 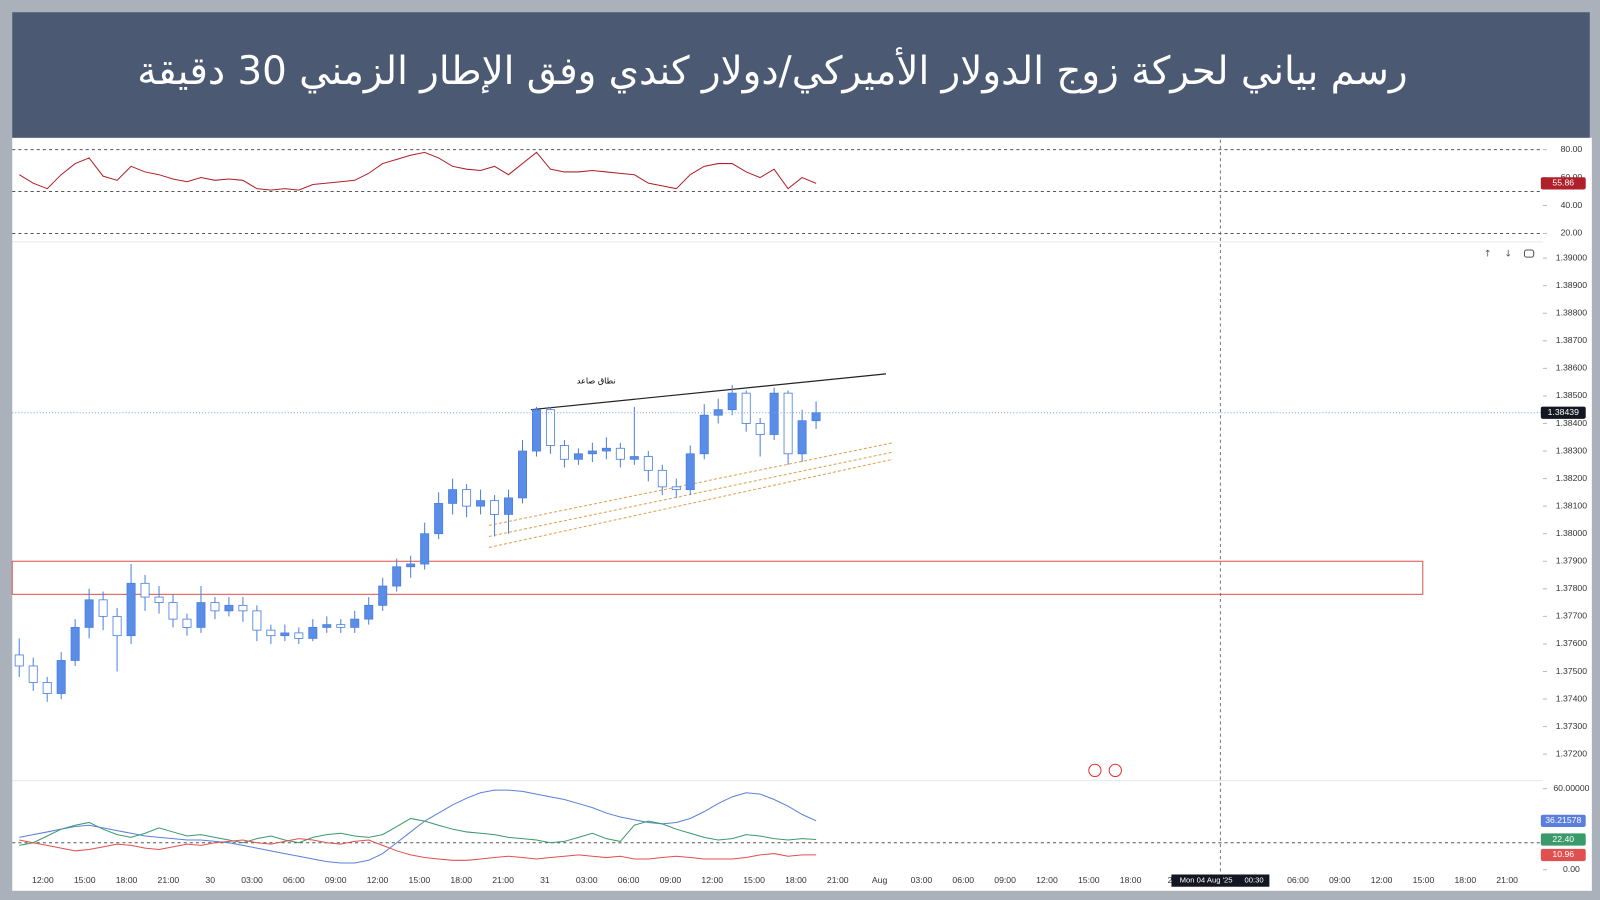 I want to click on last-value-label: 36.21578, so click(x=1563, y=820).